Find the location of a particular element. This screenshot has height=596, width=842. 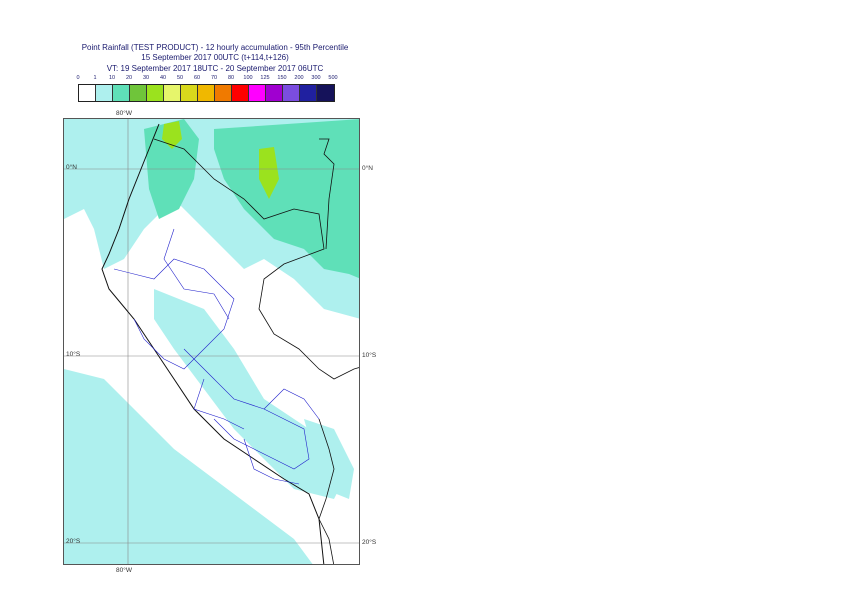

border-east is located at coordinates (327, 194).